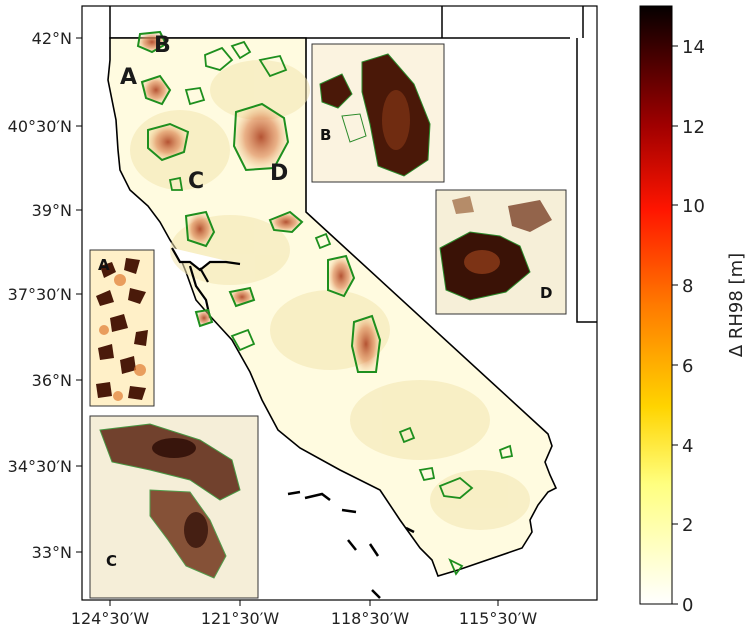 The width and height of the screenshot is (754, 634). Describe the element at coordinates (52, 380) in the screenshot. I see `lat-tick-label: 36°N` at that location.